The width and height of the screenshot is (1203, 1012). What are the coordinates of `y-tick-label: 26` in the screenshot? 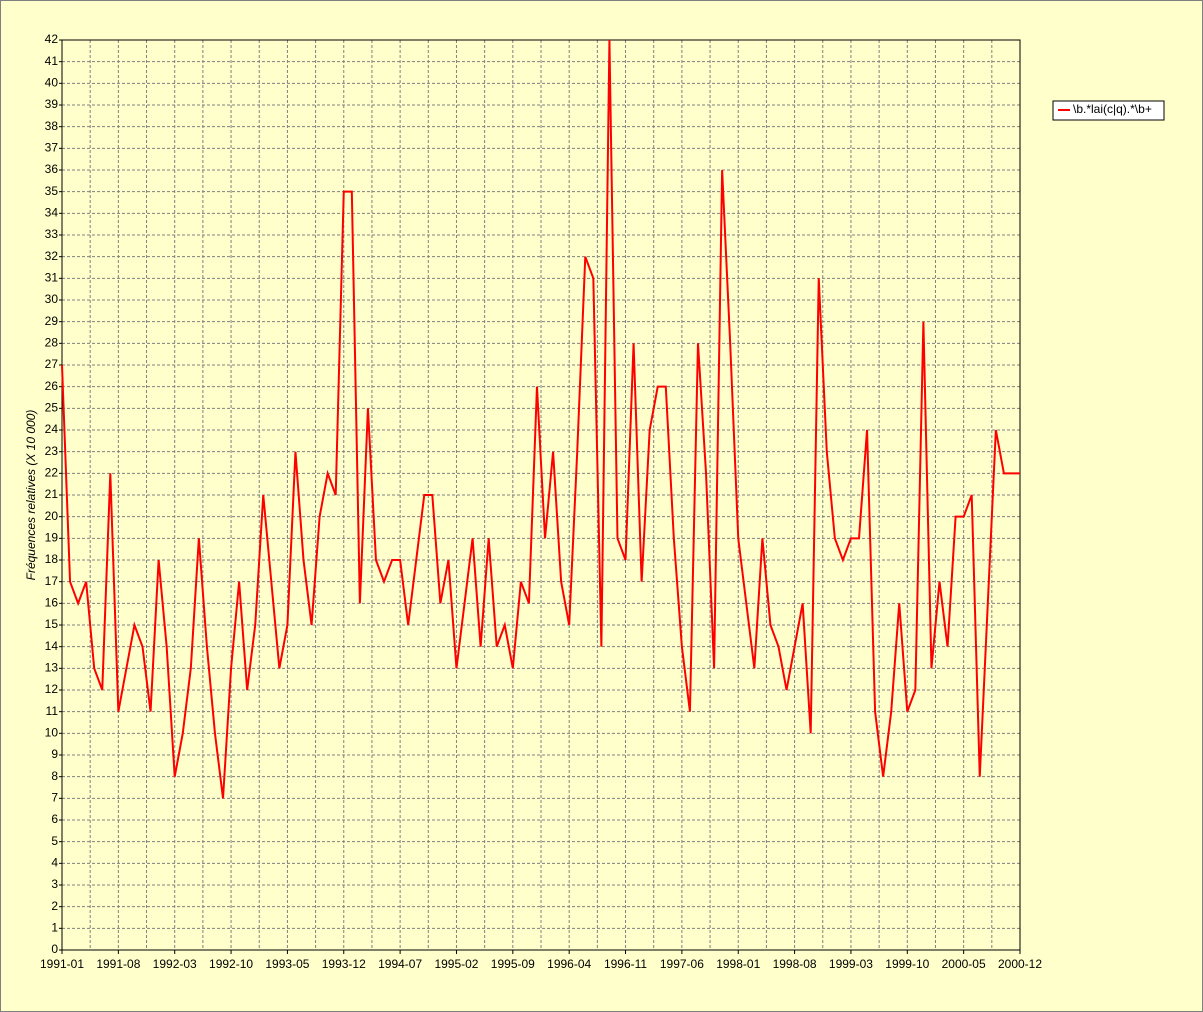 It's located at (52, 386).